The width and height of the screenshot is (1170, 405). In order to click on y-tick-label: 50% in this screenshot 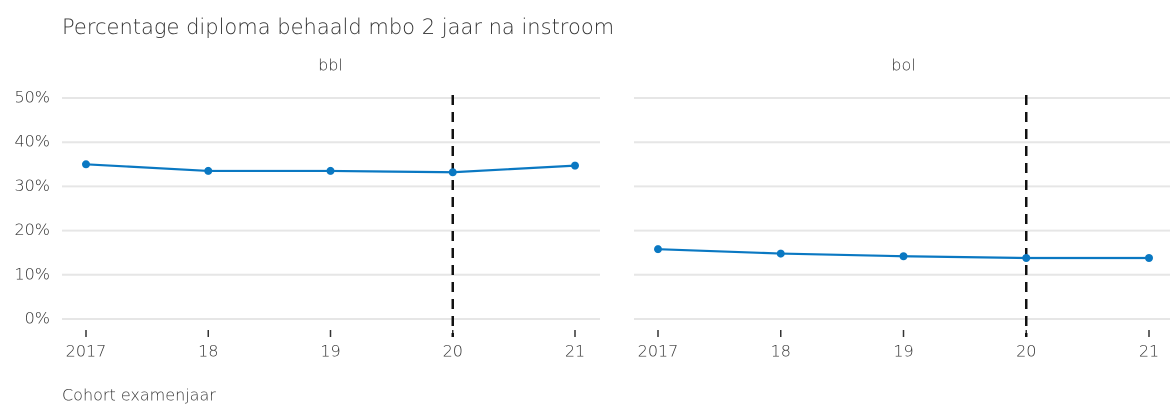, I will do `click(32, 97)`.